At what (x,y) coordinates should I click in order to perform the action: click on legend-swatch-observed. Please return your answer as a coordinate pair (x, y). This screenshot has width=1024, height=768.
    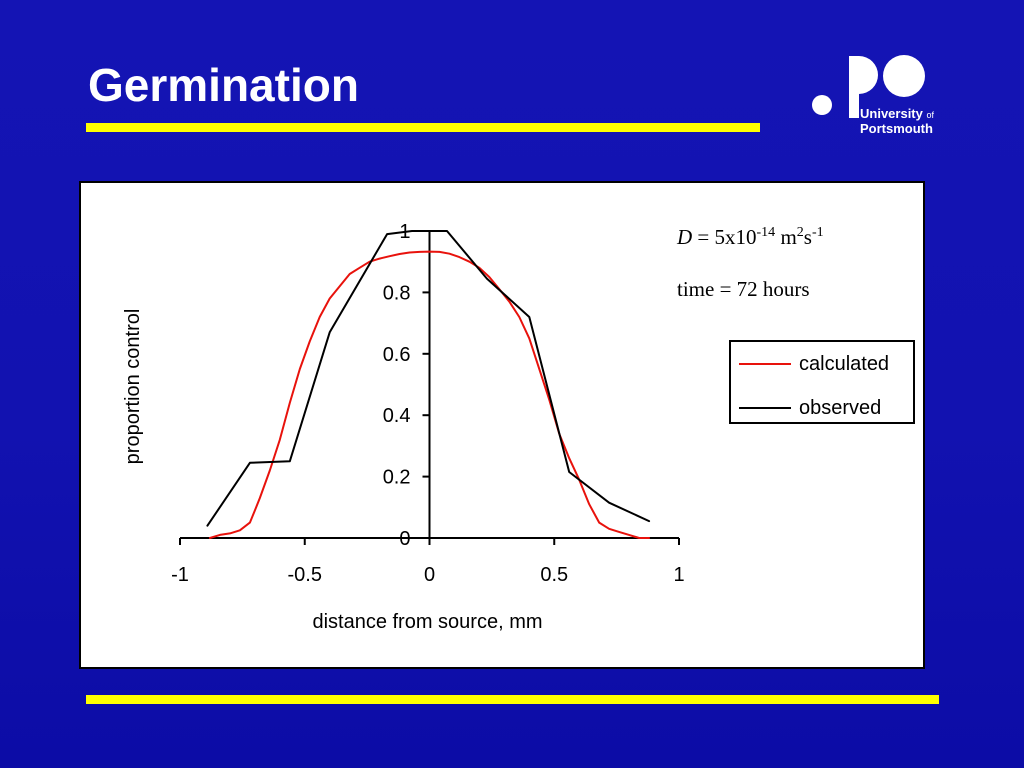
    Looking at the image, I should click on (765, 408).